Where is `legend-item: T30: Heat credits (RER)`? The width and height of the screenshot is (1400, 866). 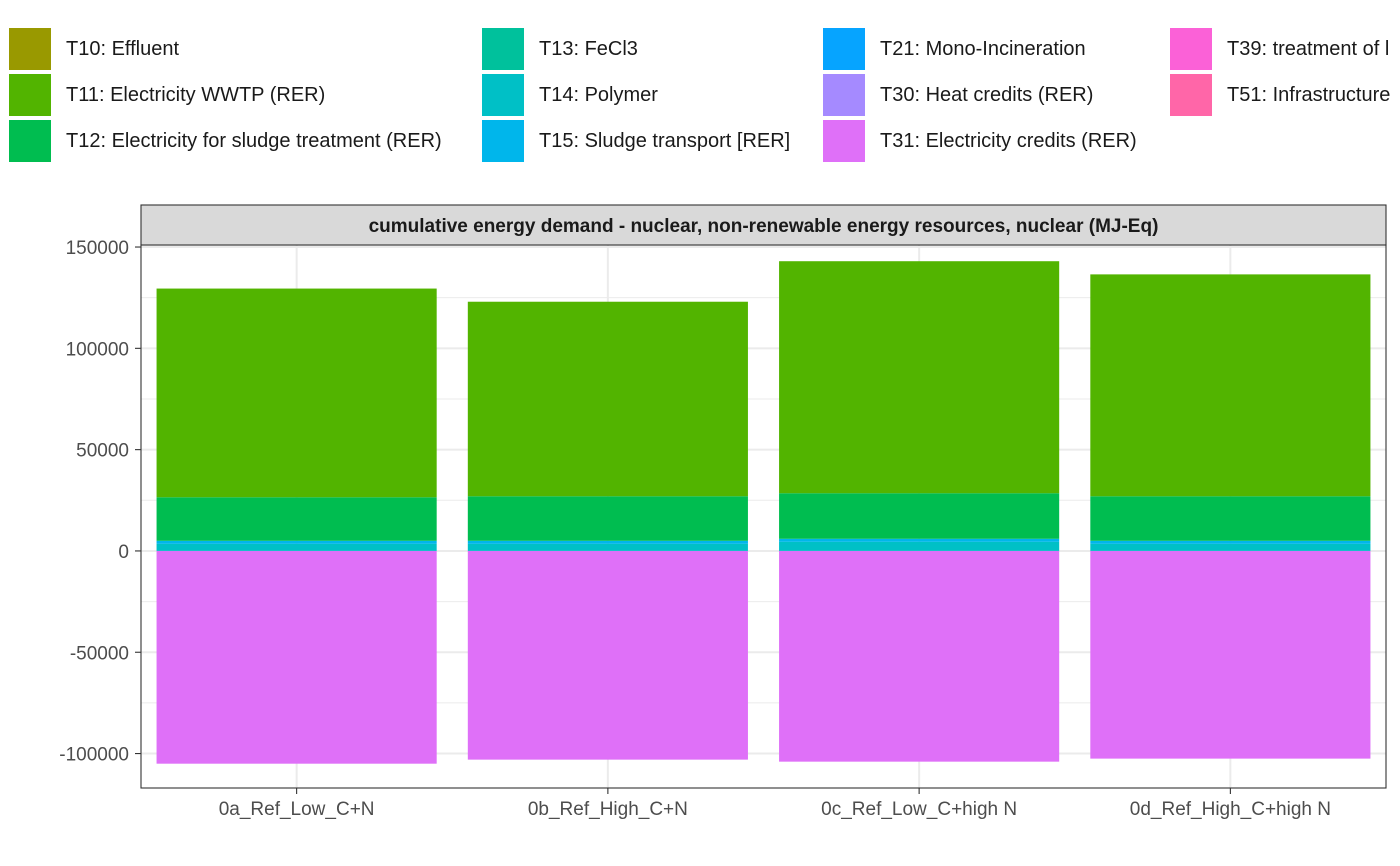 legend-item: T30: Heat credits (RER) is located at coordinates (958, 95).